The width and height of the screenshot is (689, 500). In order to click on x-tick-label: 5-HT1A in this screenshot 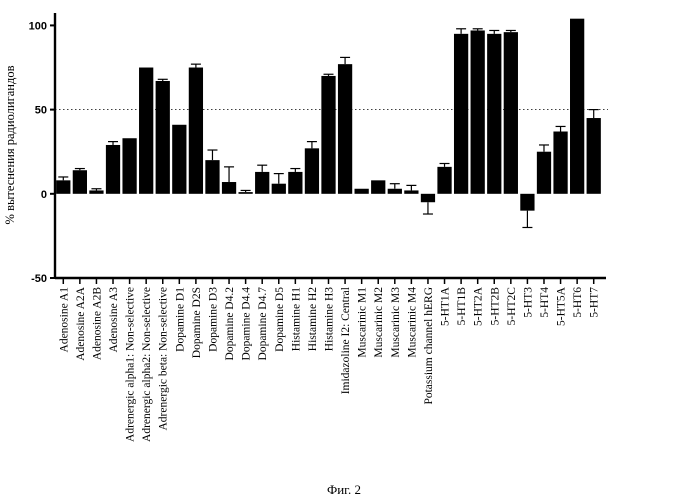, I will do `click(446, 306)`.